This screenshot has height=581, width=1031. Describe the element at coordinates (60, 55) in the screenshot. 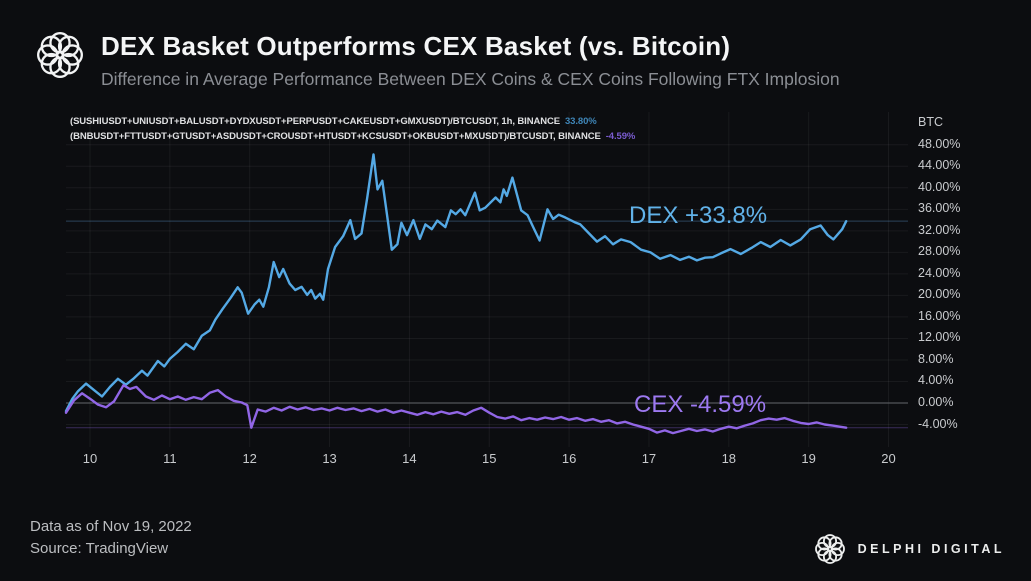

I see `delphi-knot-icon` at that location.